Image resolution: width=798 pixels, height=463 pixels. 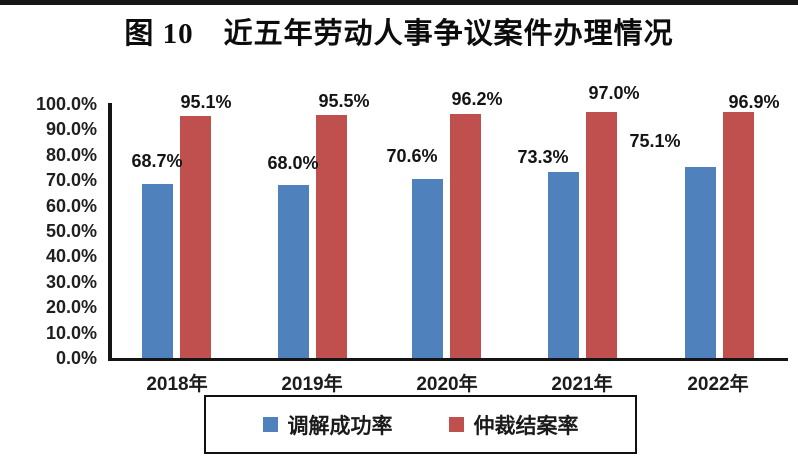 I want to click on y-tick-label: 100.0%, so click(x=66, y=104).